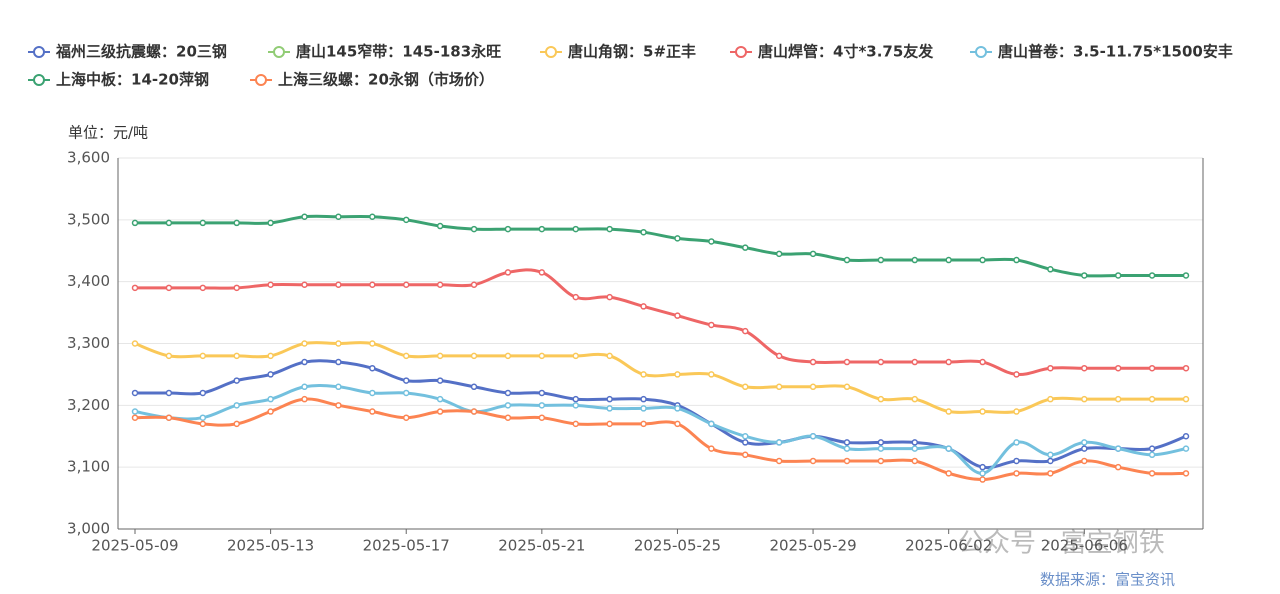 The width and height of the screenshot is (1280, 594). What do you see at coordinates (88, 281) in the screenshot?
I see `y-tick-label: 3,400` at bounding box center [88, 281].